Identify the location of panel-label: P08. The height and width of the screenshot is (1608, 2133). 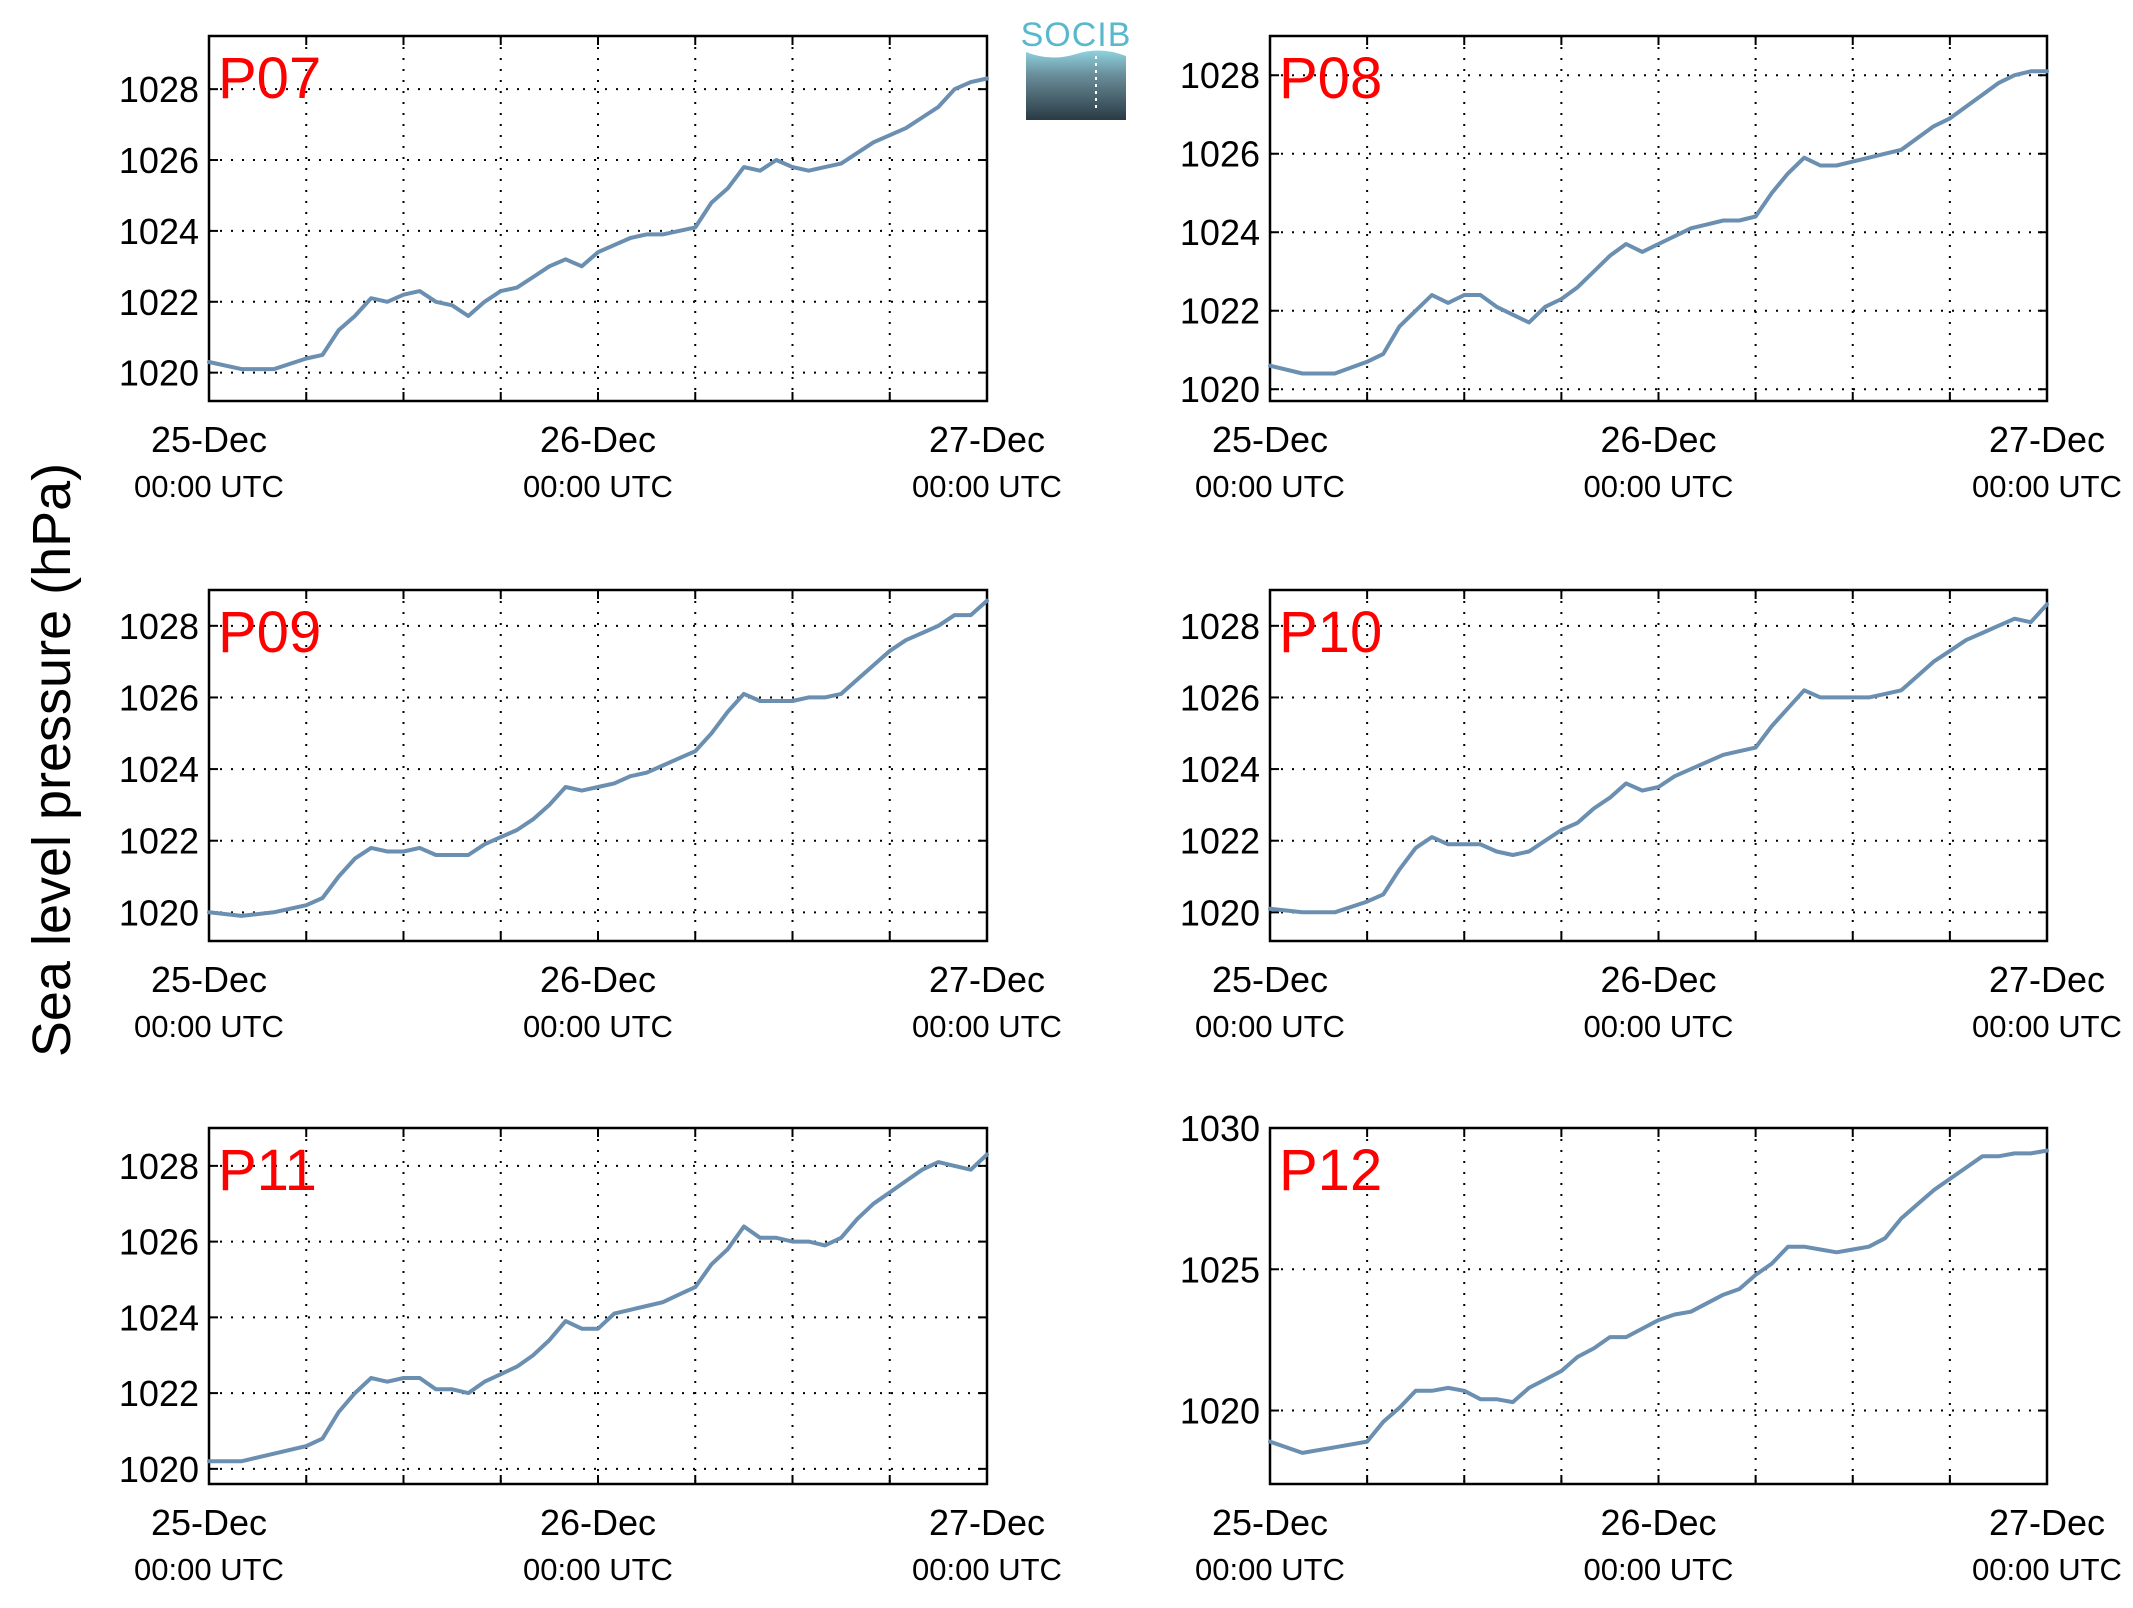
(1330, 78).